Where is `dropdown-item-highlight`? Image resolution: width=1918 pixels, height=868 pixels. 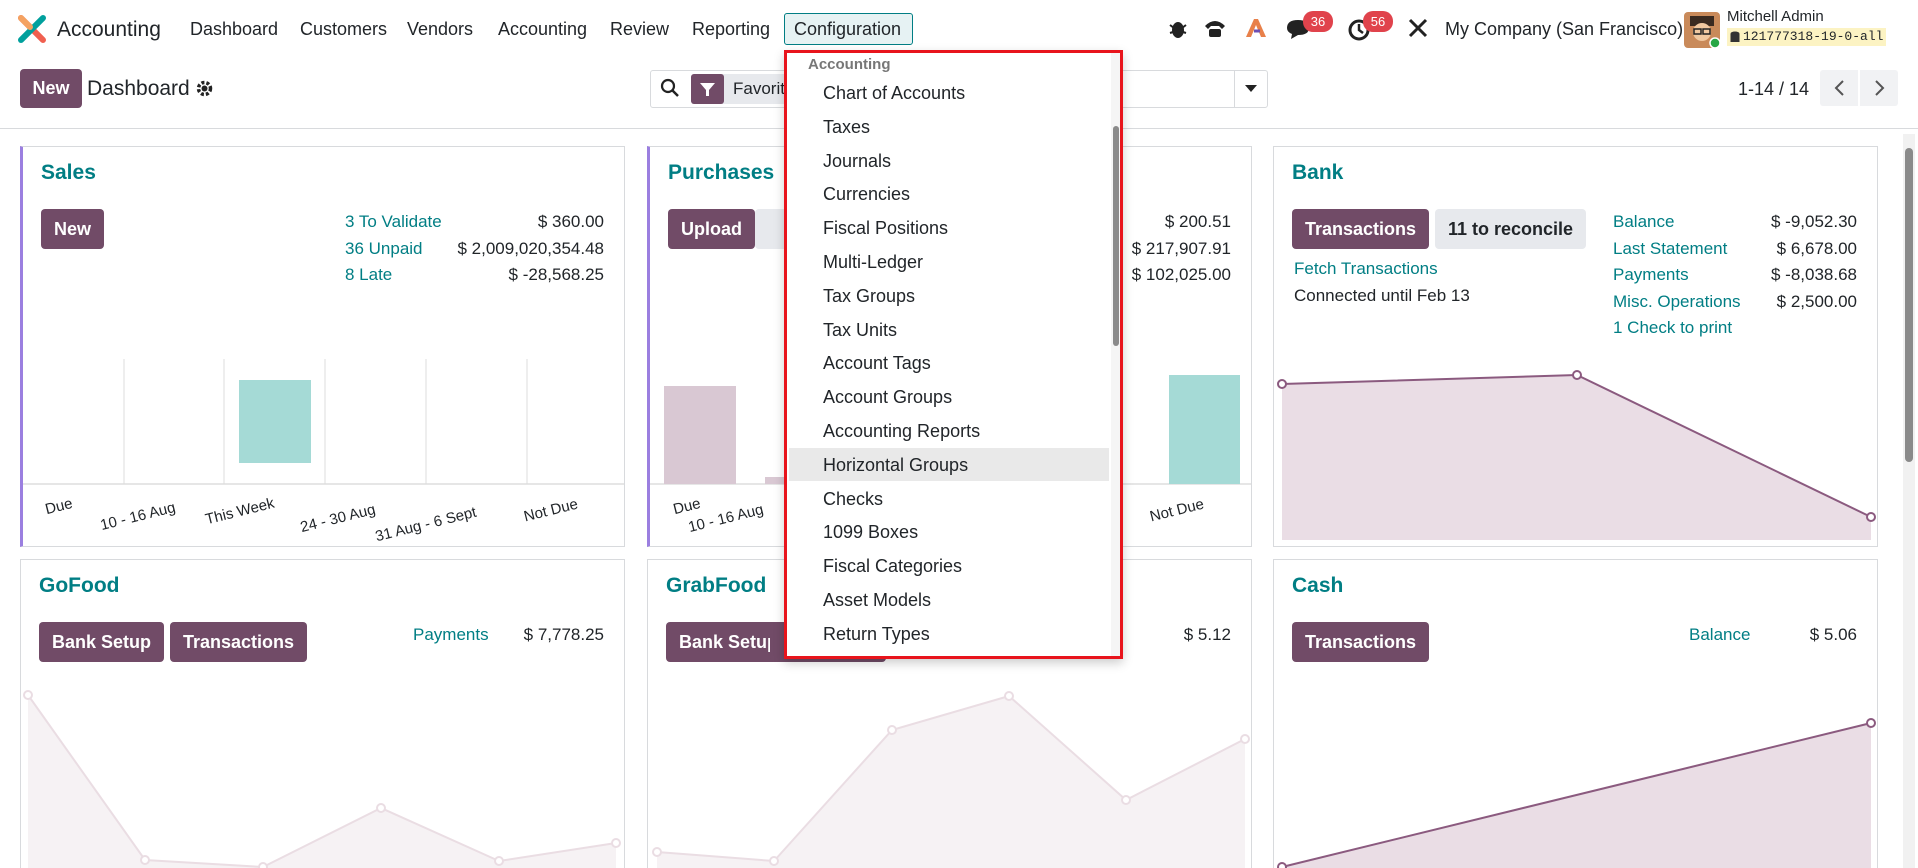 dropdown-item-highlight is located at coordinates (949, 464).